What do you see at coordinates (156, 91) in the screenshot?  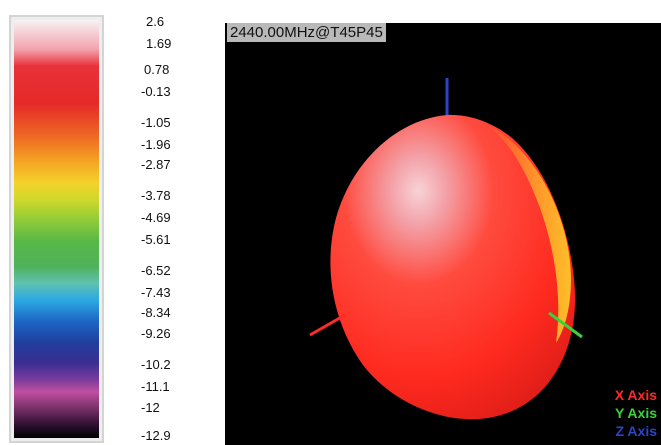 I see `scale-label: -0.13` at bounding box center [156, 91].